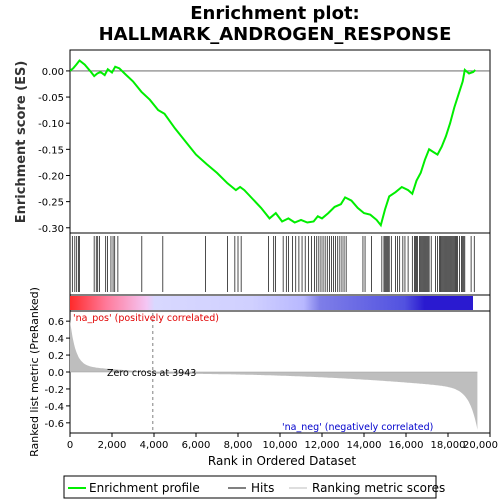 The image size is (500, 500). I want to click on metric-y-axis: 0.6 0.4 0.2 0.0 -0.2 -0.4 -0.6, so click(57, 373).